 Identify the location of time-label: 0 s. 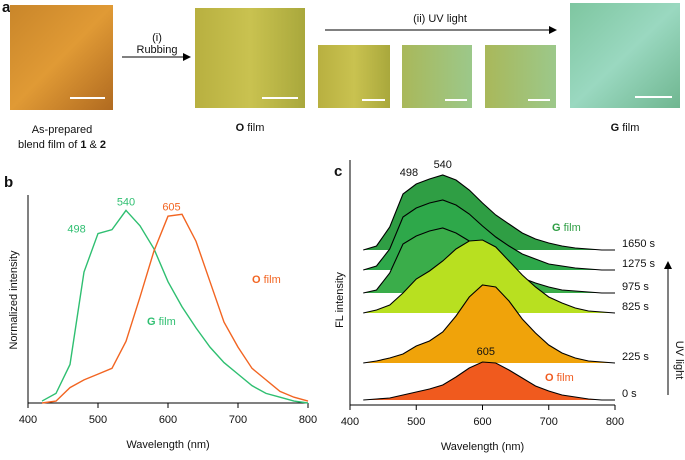
(629, 394).